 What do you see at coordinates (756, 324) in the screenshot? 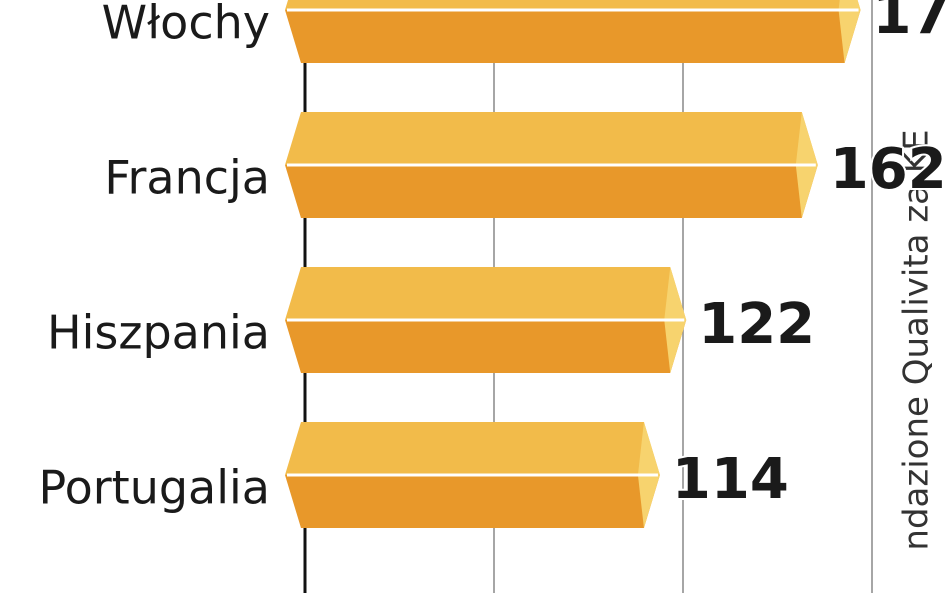
I see `value-label: 122` at bounding box center [756, 324].